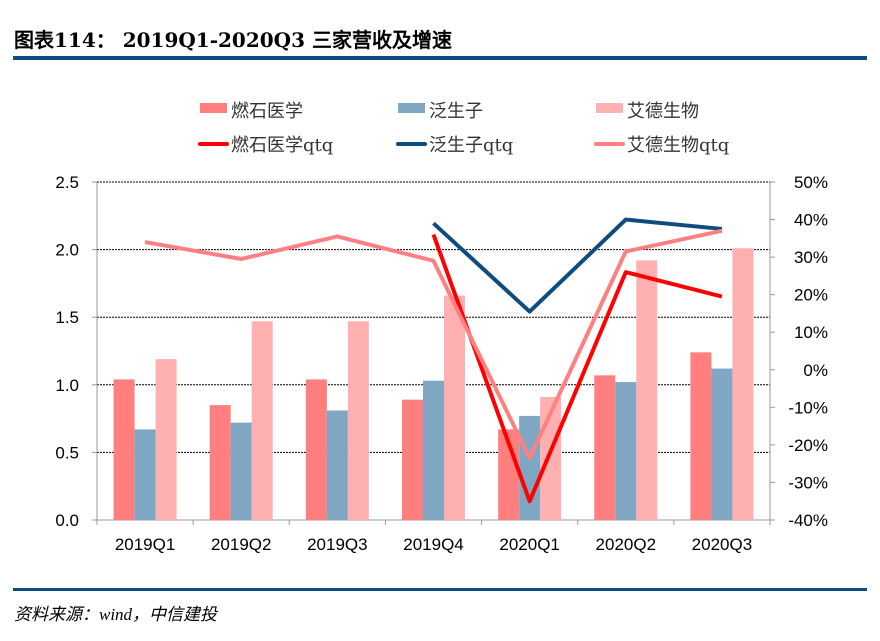 This screenshot has height=641, width=880. What do you see at coordinates (811, 332) in the screenshot?
I see `right-tick-label: 10%` at bounding box center [811, 332].